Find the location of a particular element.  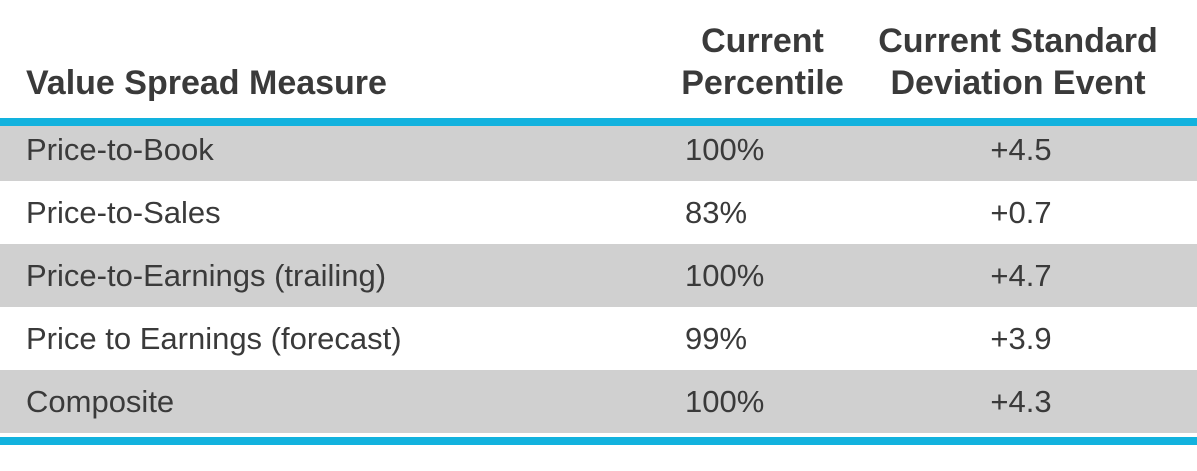

header-current-percentile: Current Percentile is located at coordinates (707, 59).